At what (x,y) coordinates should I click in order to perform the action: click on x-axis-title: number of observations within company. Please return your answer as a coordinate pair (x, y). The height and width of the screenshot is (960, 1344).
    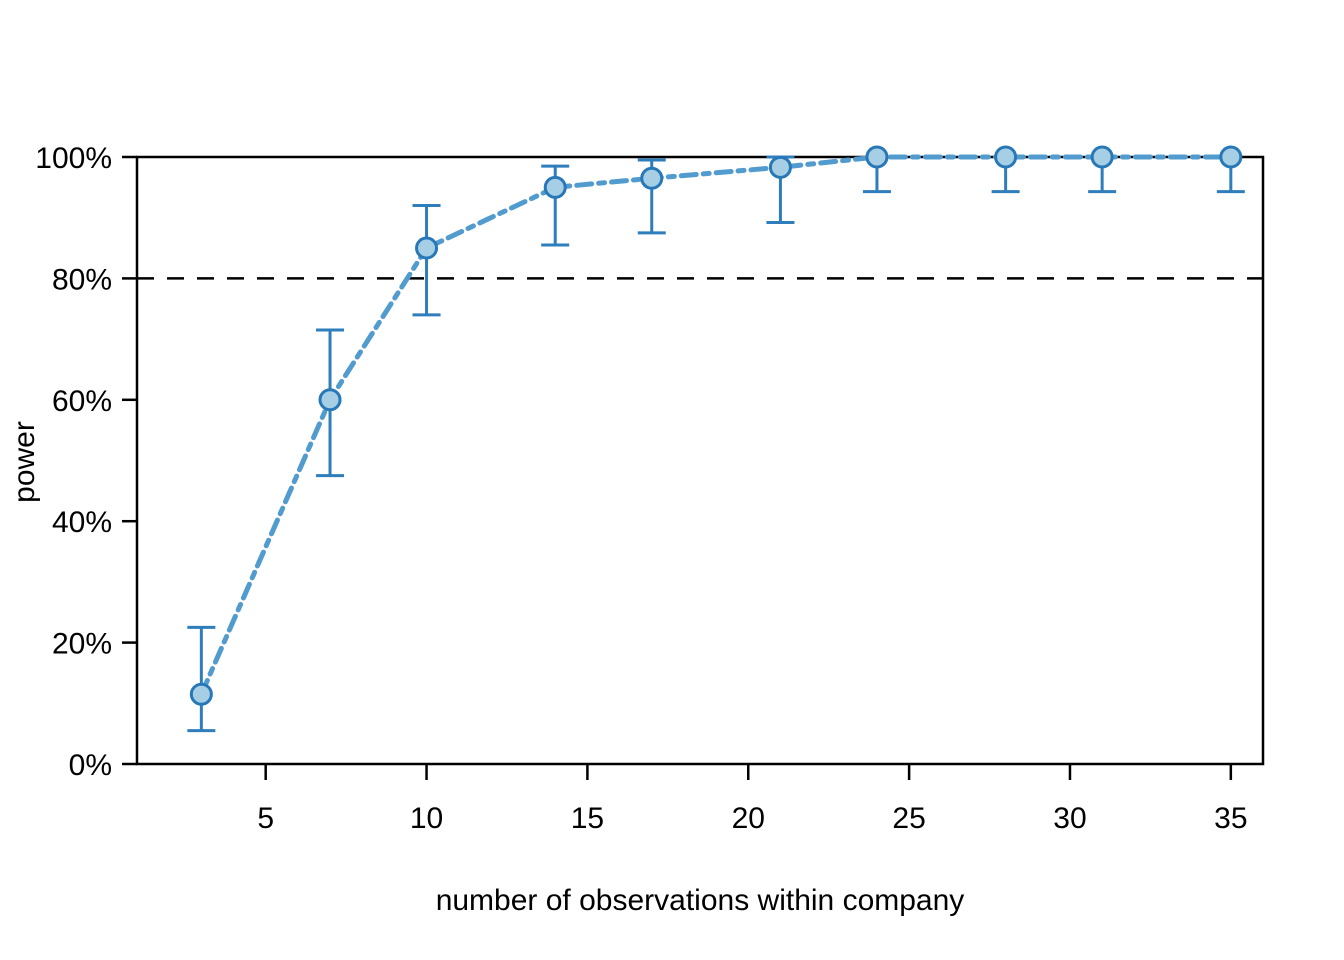
    Looking at the image, I should click on (700, 900).